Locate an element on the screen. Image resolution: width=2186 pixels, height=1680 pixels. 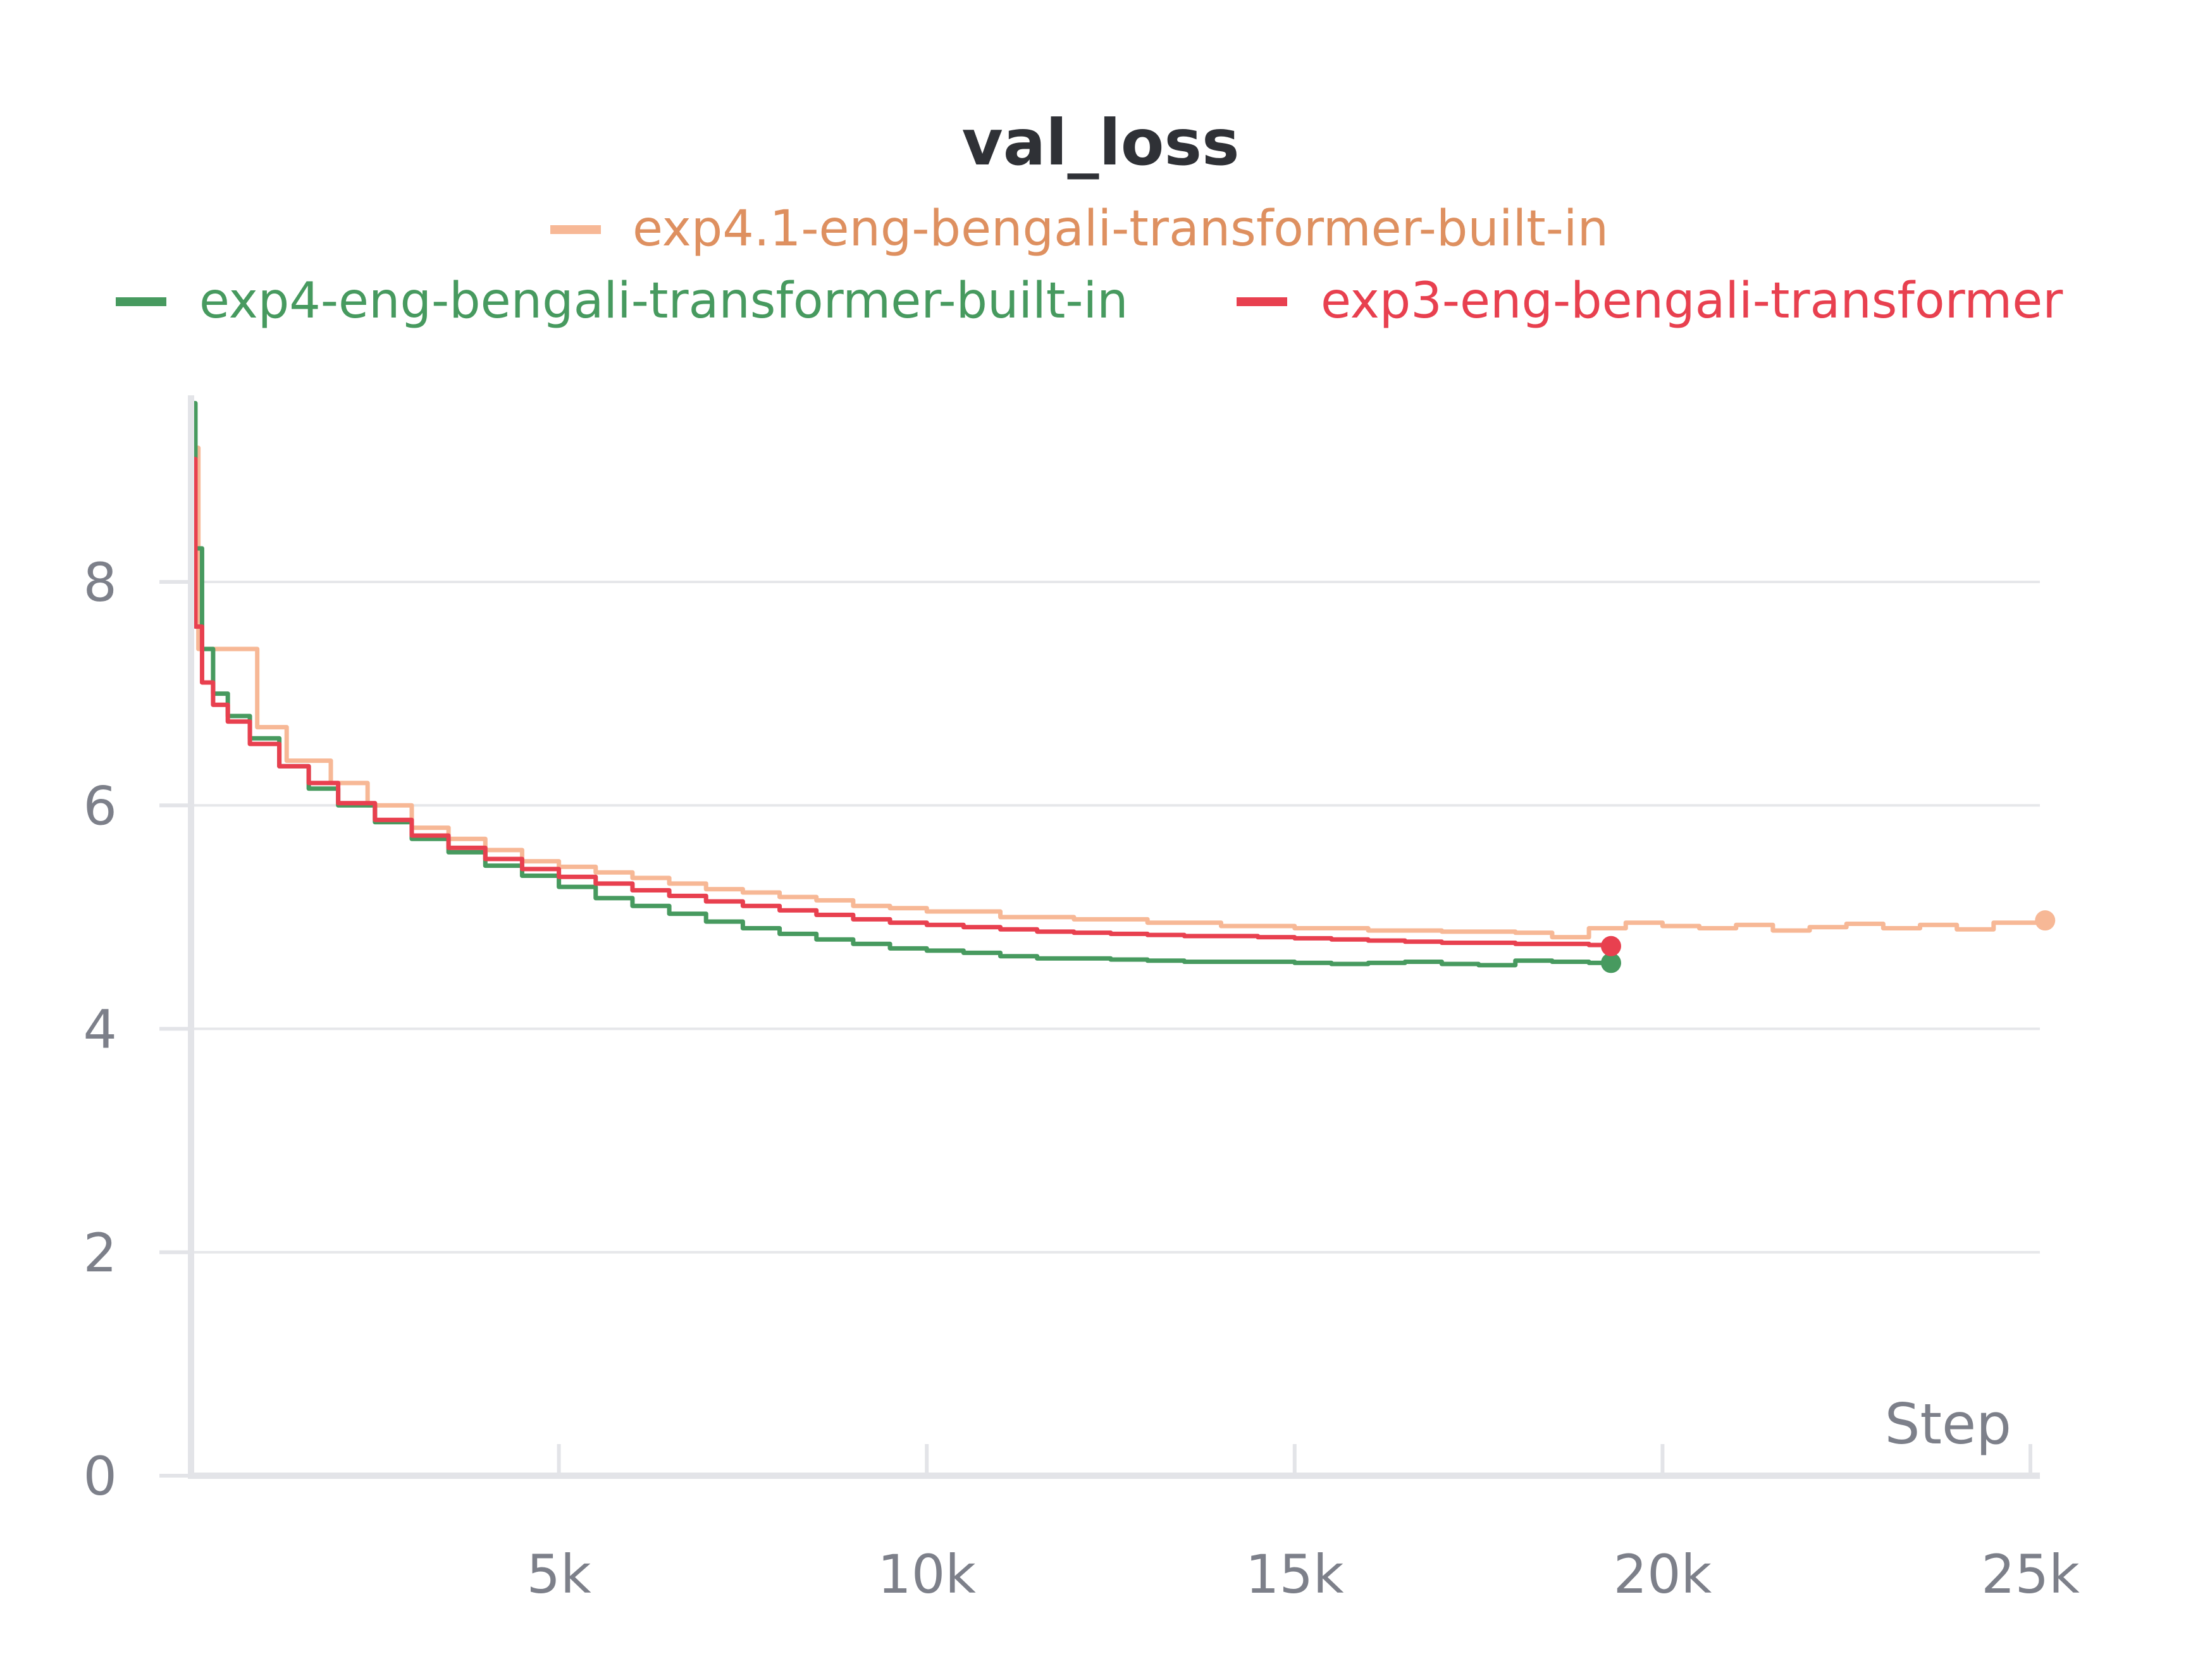
x-tick-label: 15k is located at coordinates (1294, 1574).